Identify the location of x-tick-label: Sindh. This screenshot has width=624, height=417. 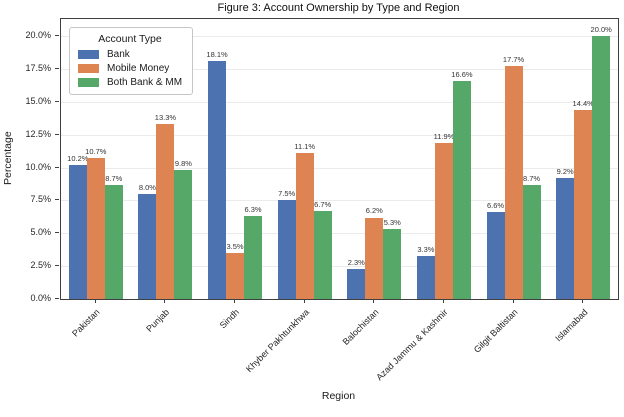
(229, 319).